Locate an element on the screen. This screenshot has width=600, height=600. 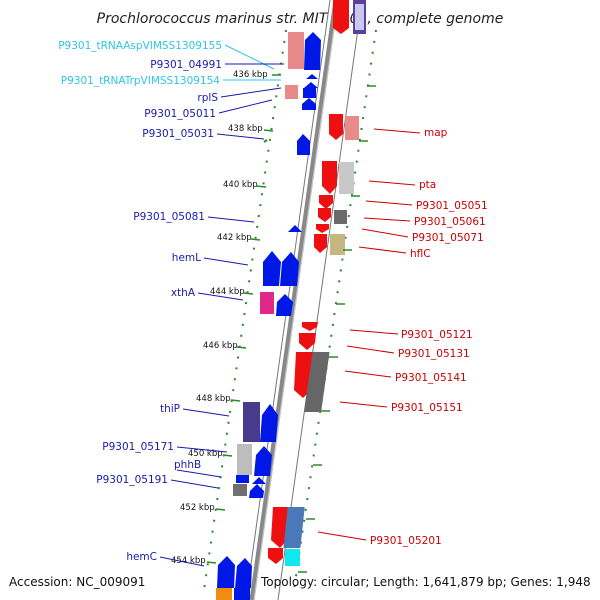
gene-label-pta: pta is located at coordinates (427, 185).